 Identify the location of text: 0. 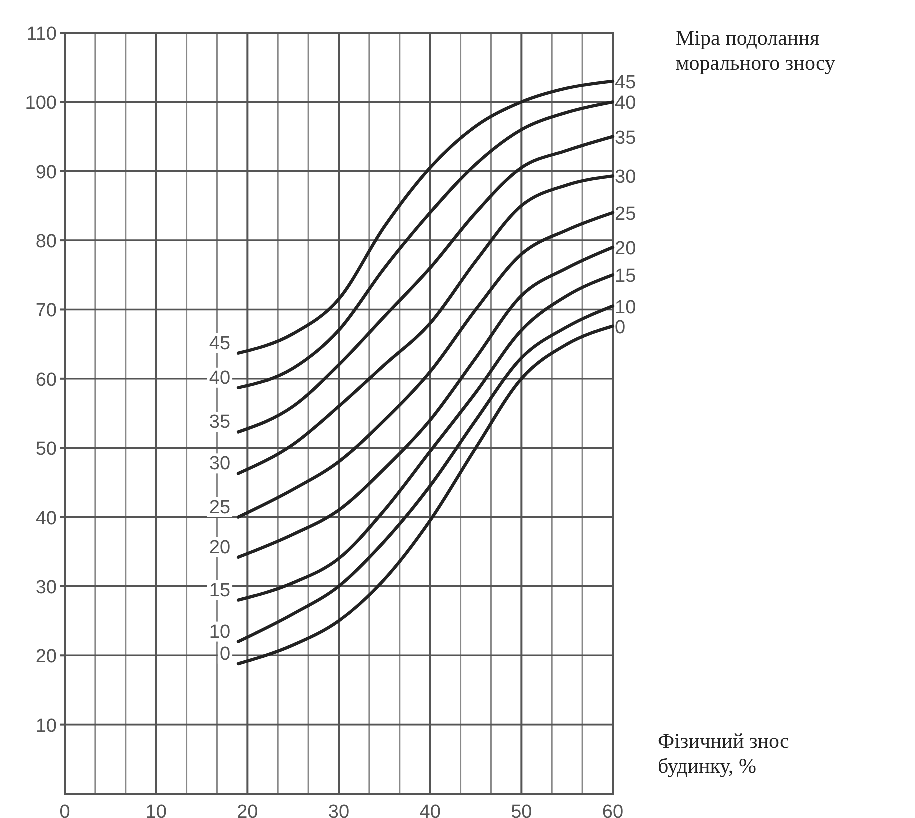
(225, 654).